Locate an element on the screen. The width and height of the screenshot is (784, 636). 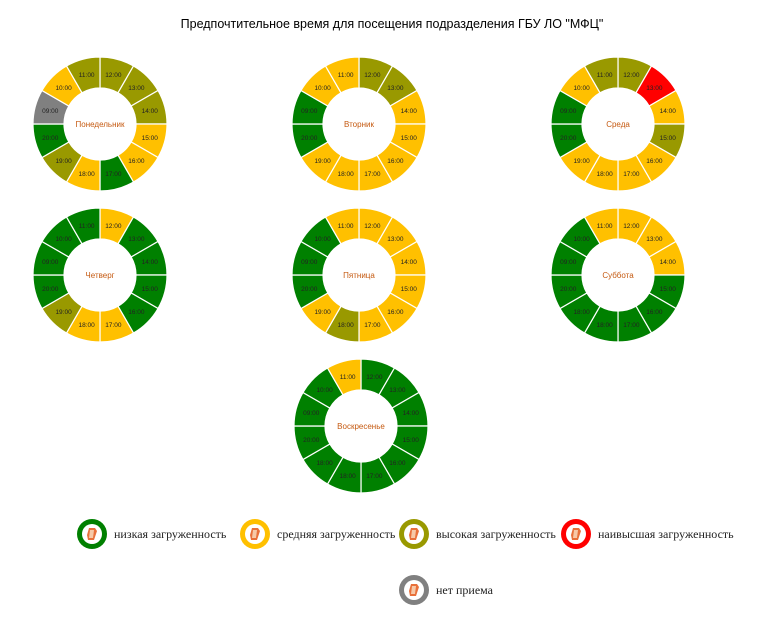
day-label: Пятница is located at coordinates (359, 275).